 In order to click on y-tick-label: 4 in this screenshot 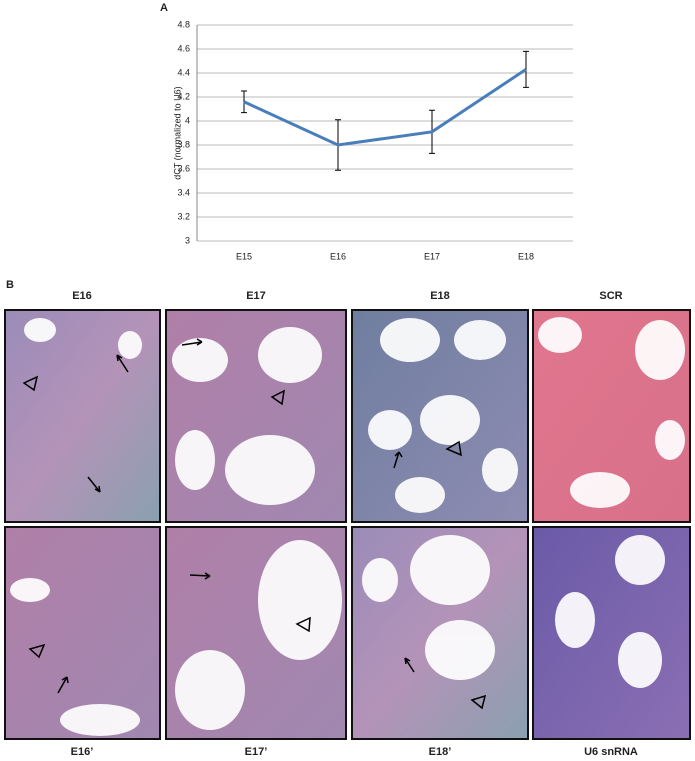, I will do `click(187, 120)`.